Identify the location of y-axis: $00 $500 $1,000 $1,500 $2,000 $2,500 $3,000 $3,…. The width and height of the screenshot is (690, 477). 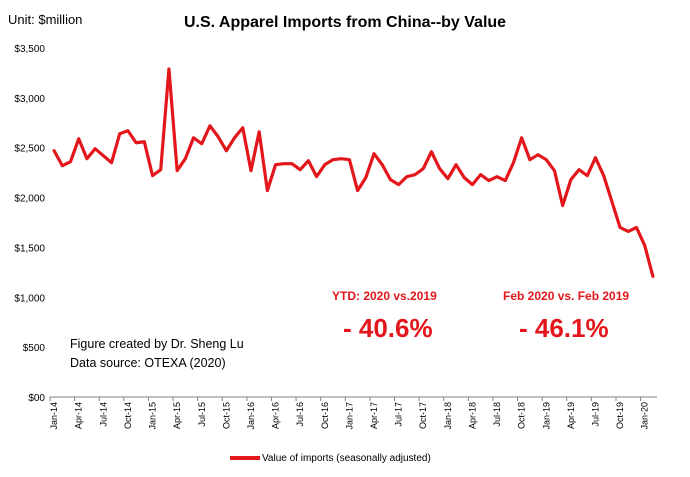
(29, 224).